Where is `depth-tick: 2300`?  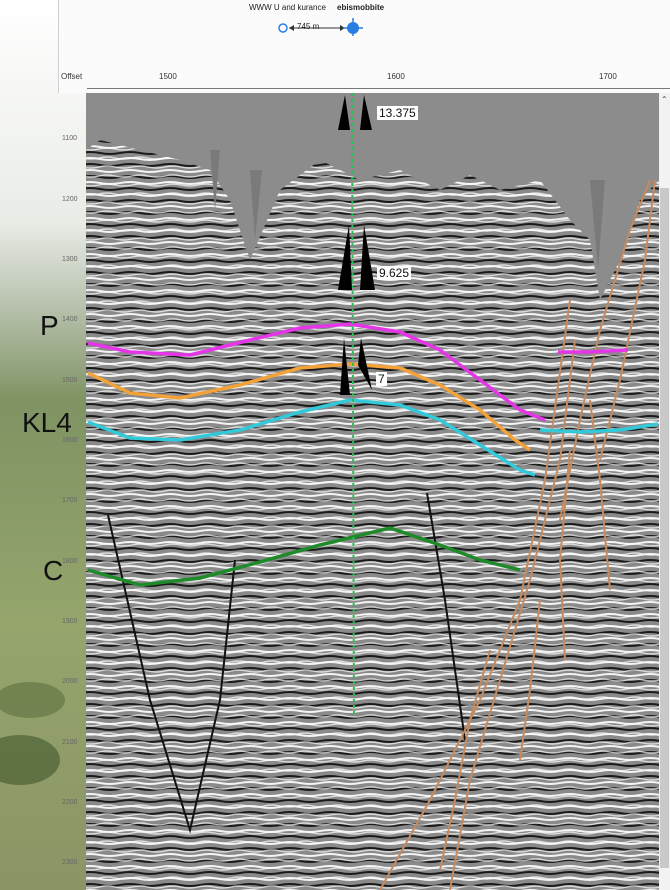
depth-tick: 2300 is located at coordinates (70, 862).